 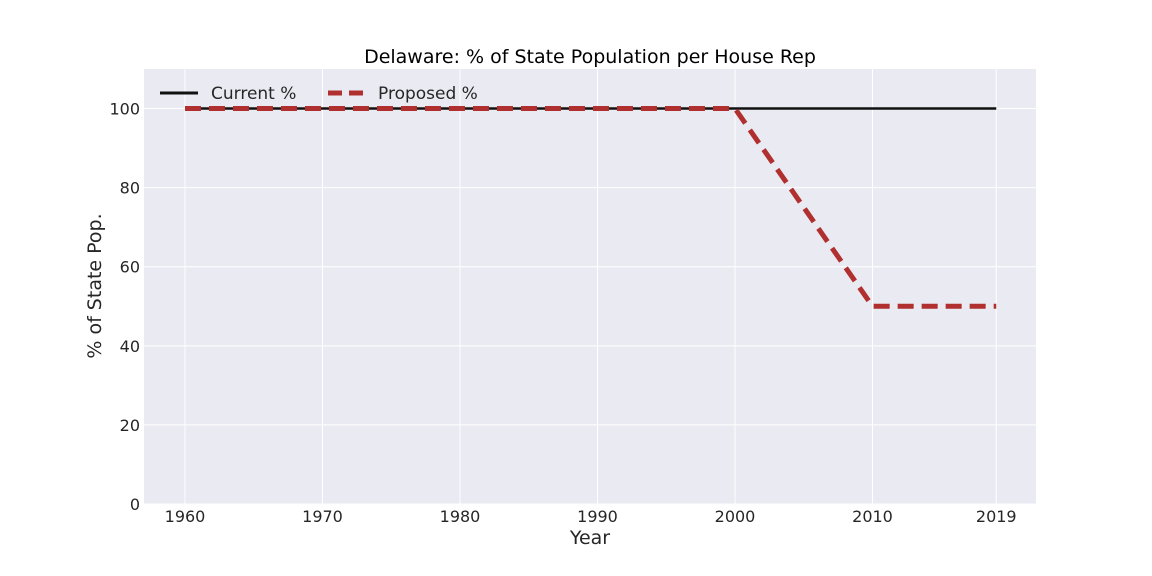 What do you see at coordinates (130, 267) in the screenshot?
I see `y-tick-label: 60` at bounding box center [130, 267].